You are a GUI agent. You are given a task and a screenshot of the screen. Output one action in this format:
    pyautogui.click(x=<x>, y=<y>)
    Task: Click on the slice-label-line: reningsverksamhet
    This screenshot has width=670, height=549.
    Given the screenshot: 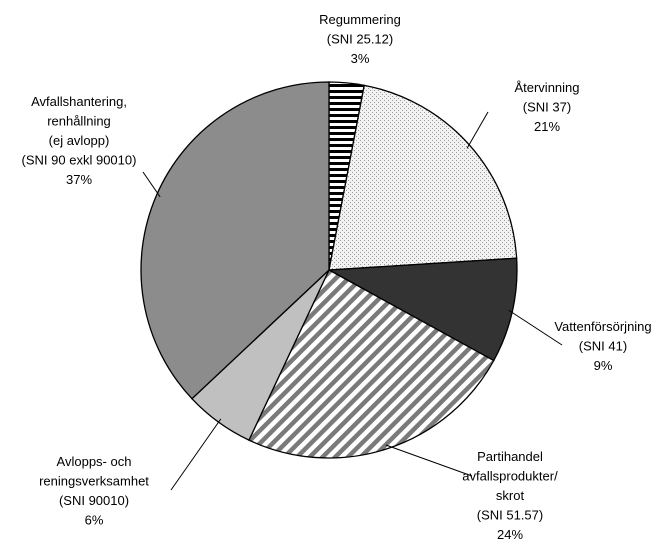 What is the action you would take?
    pyautogui.click(x=94, y=481)
    